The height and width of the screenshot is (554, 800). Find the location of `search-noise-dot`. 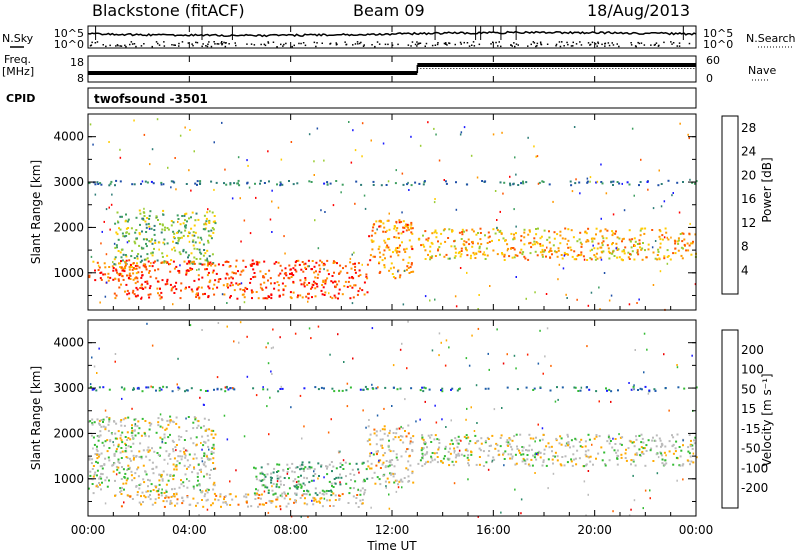

search-noise-dot is located at coordinates (408, 45).